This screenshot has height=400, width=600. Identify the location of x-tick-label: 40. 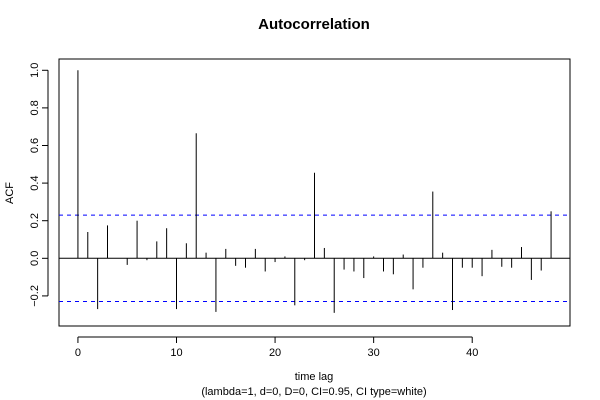
(472, 353).